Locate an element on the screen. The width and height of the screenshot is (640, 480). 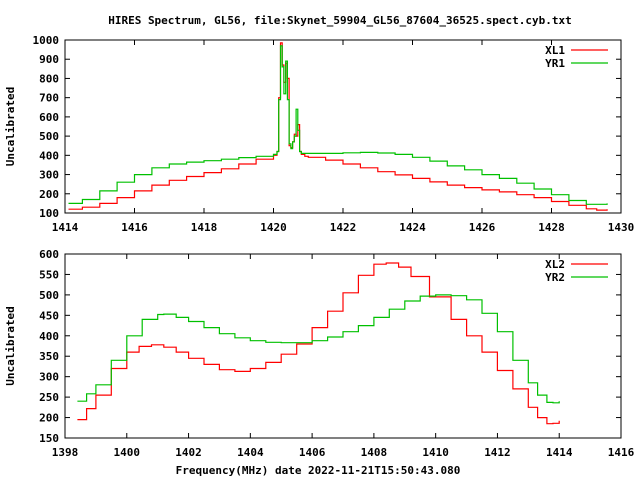
x-tick-label: 1424 is located at coordinates (412, 227).